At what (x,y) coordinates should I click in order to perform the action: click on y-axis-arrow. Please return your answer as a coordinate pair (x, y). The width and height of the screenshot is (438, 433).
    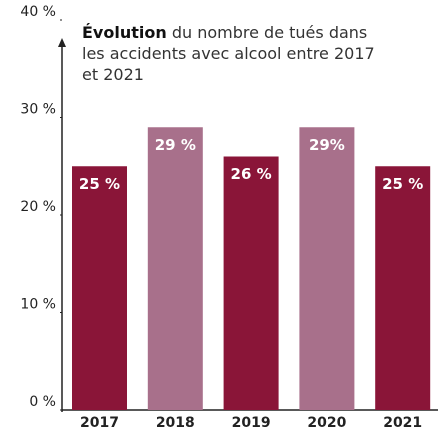
    Looking at the image, I should click on (62, 42).